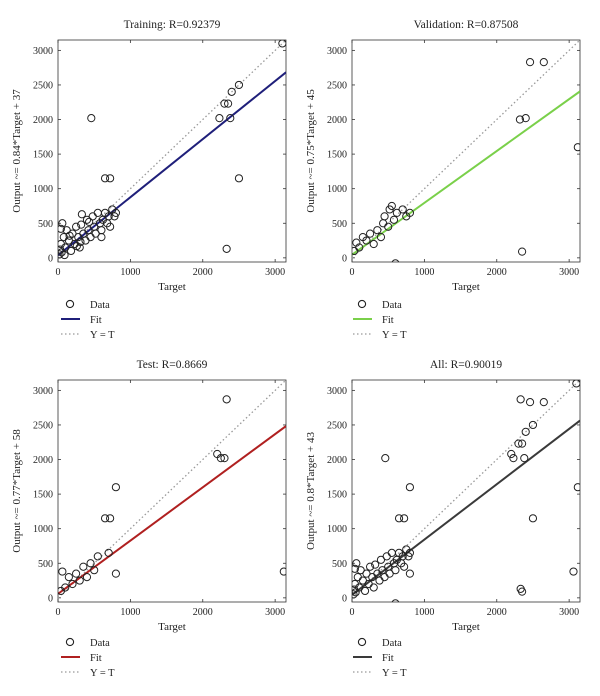  I want to click on y-axis-label: Output ~= 0.77*Target + 58, so click(17, 491).